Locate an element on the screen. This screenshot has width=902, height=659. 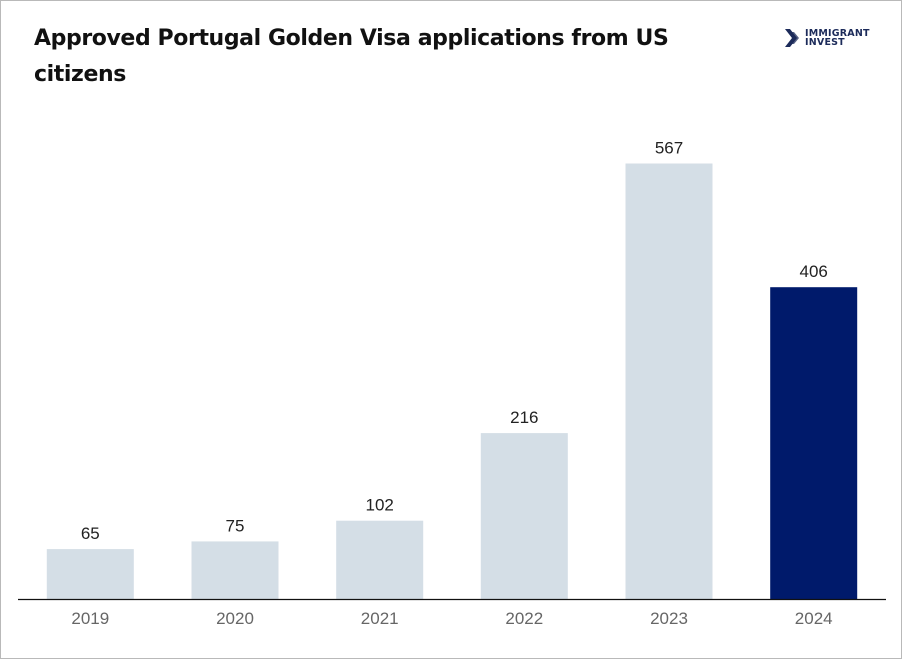
bar-2024 is located at coordinates (814, 443).